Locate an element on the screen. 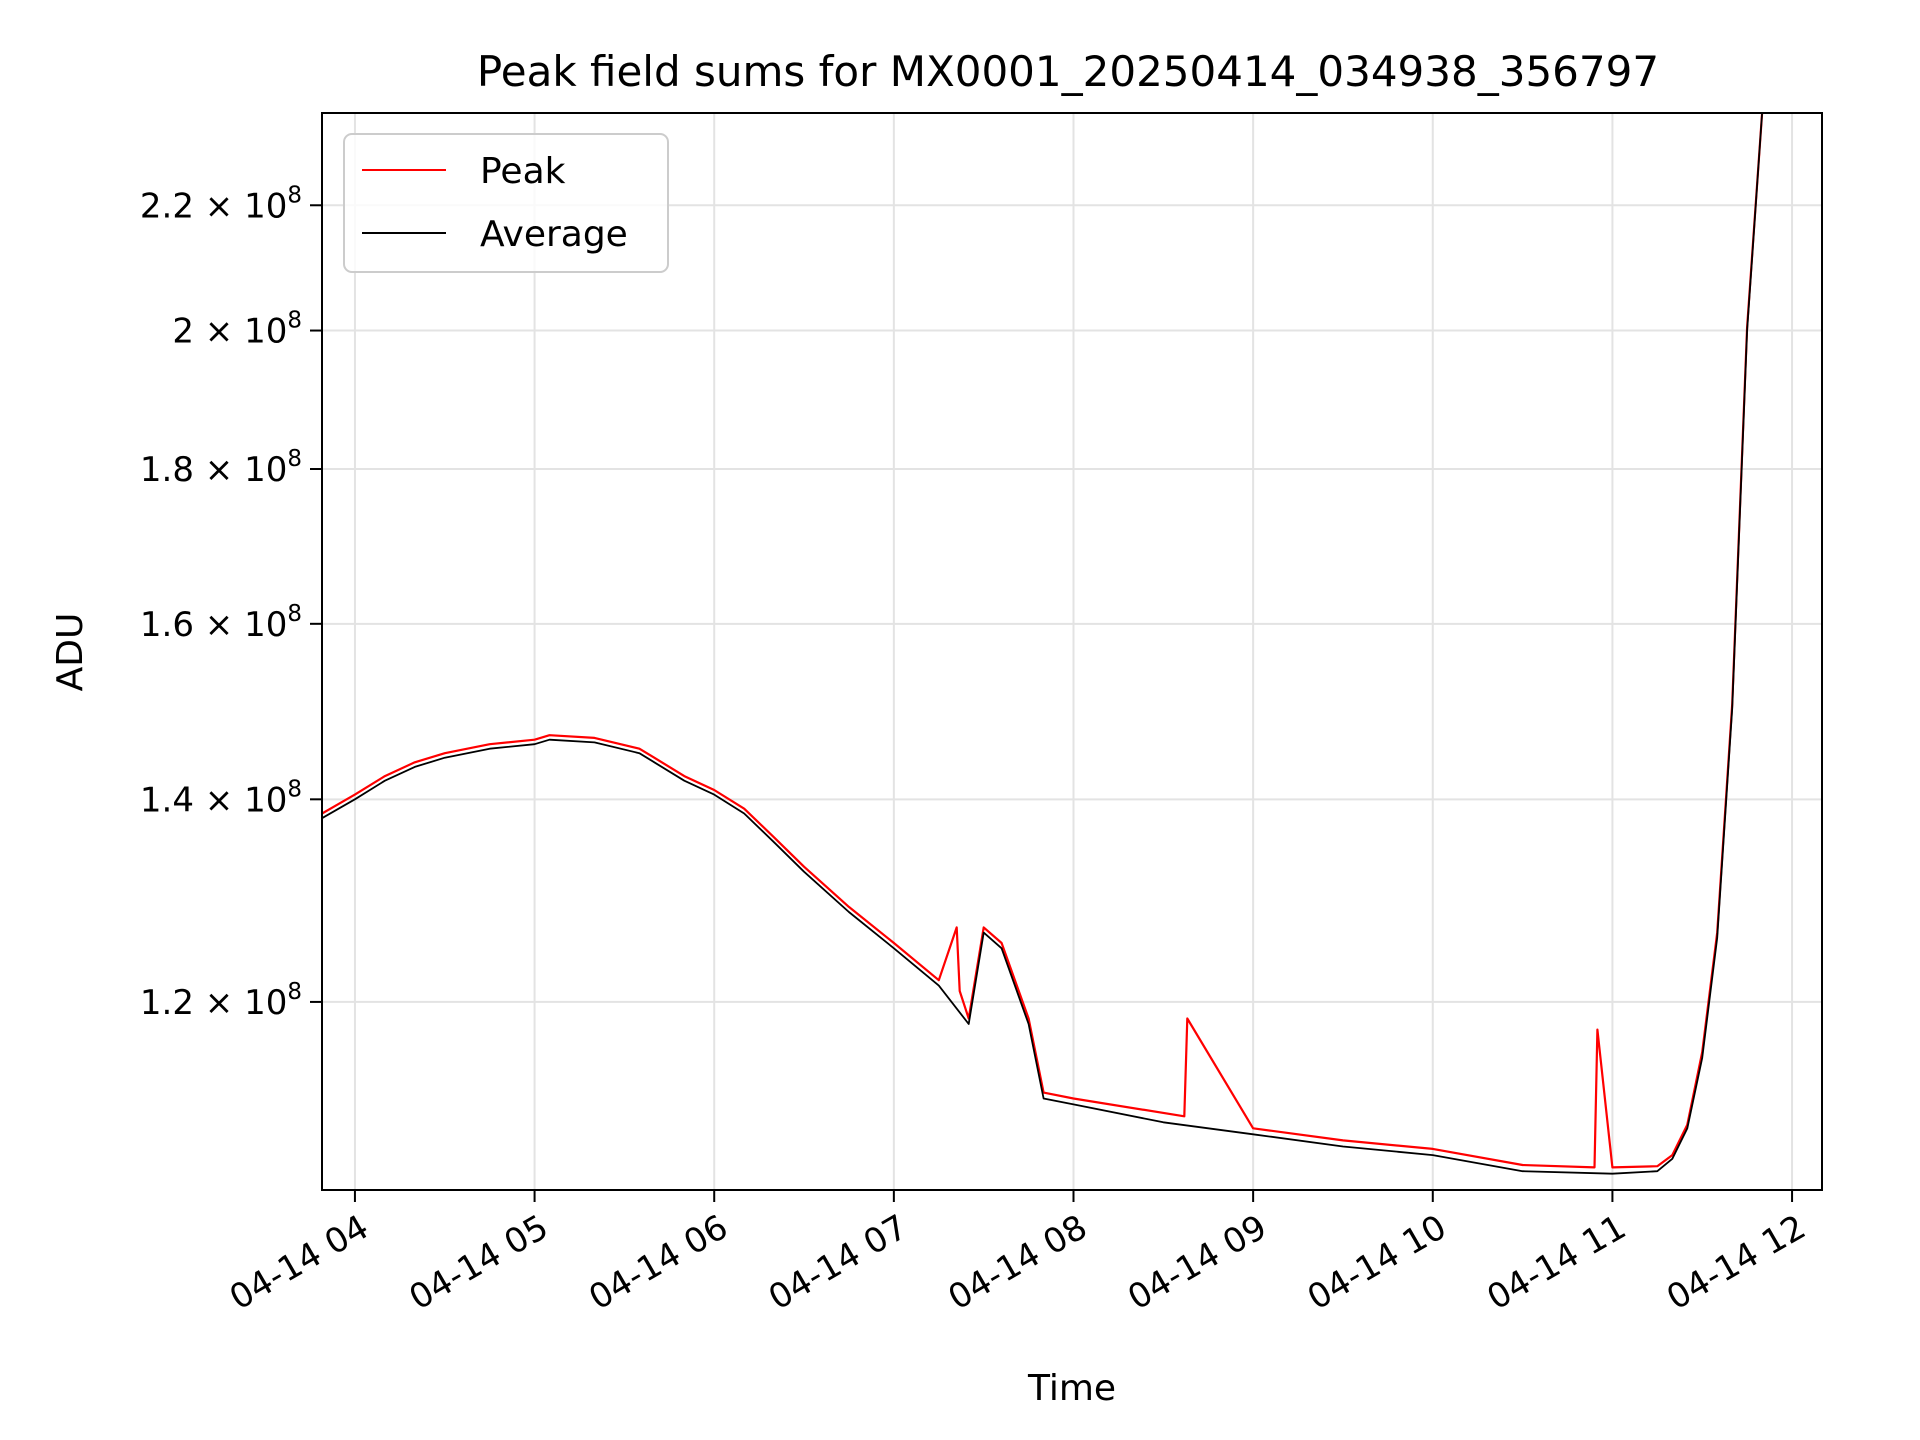 The width and height of the screenshot is (1920, 1440). y-tick-label: 1.4 × 108 is located at coordinates (221, 798).